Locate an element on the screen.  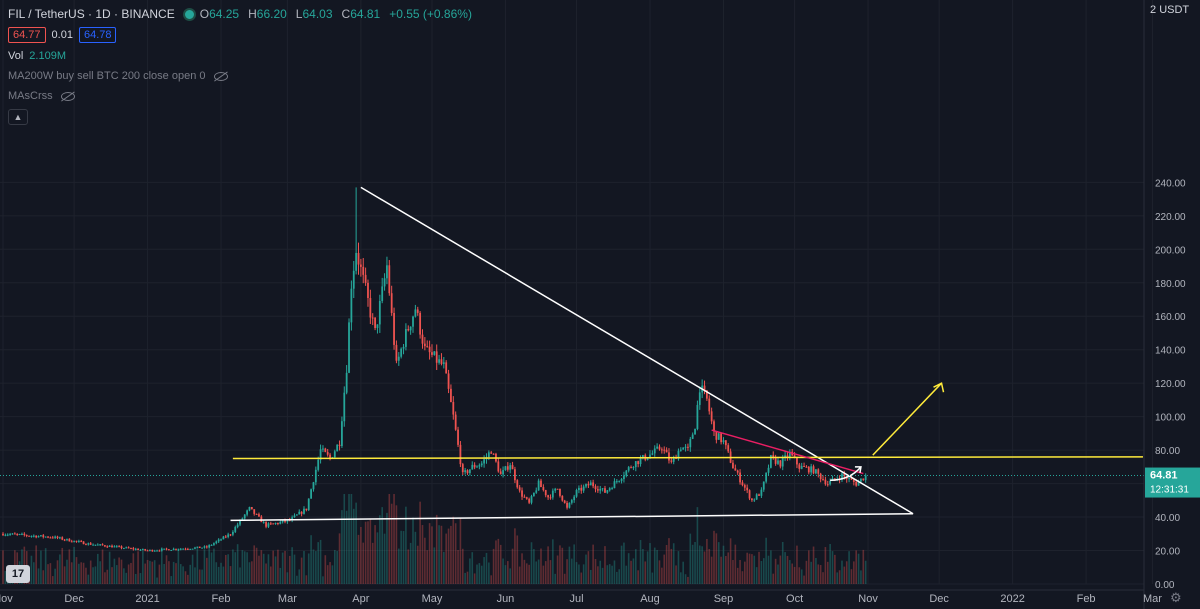
tradingview-logo: 17 is located at coordinates (18, 574).